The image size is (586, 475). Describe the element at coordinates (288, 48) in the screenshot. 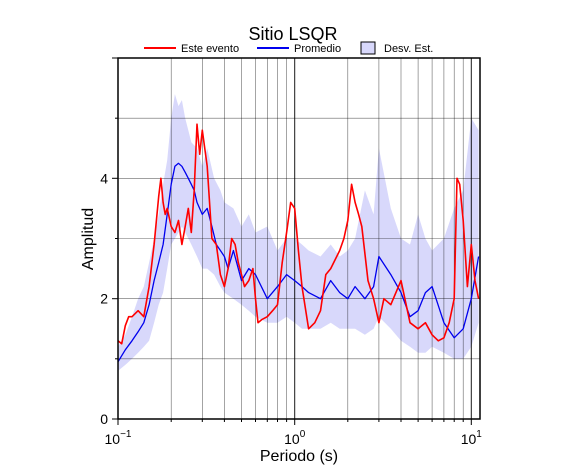

I see `legend: Este evento Promedio Desv. Est.` at that location.